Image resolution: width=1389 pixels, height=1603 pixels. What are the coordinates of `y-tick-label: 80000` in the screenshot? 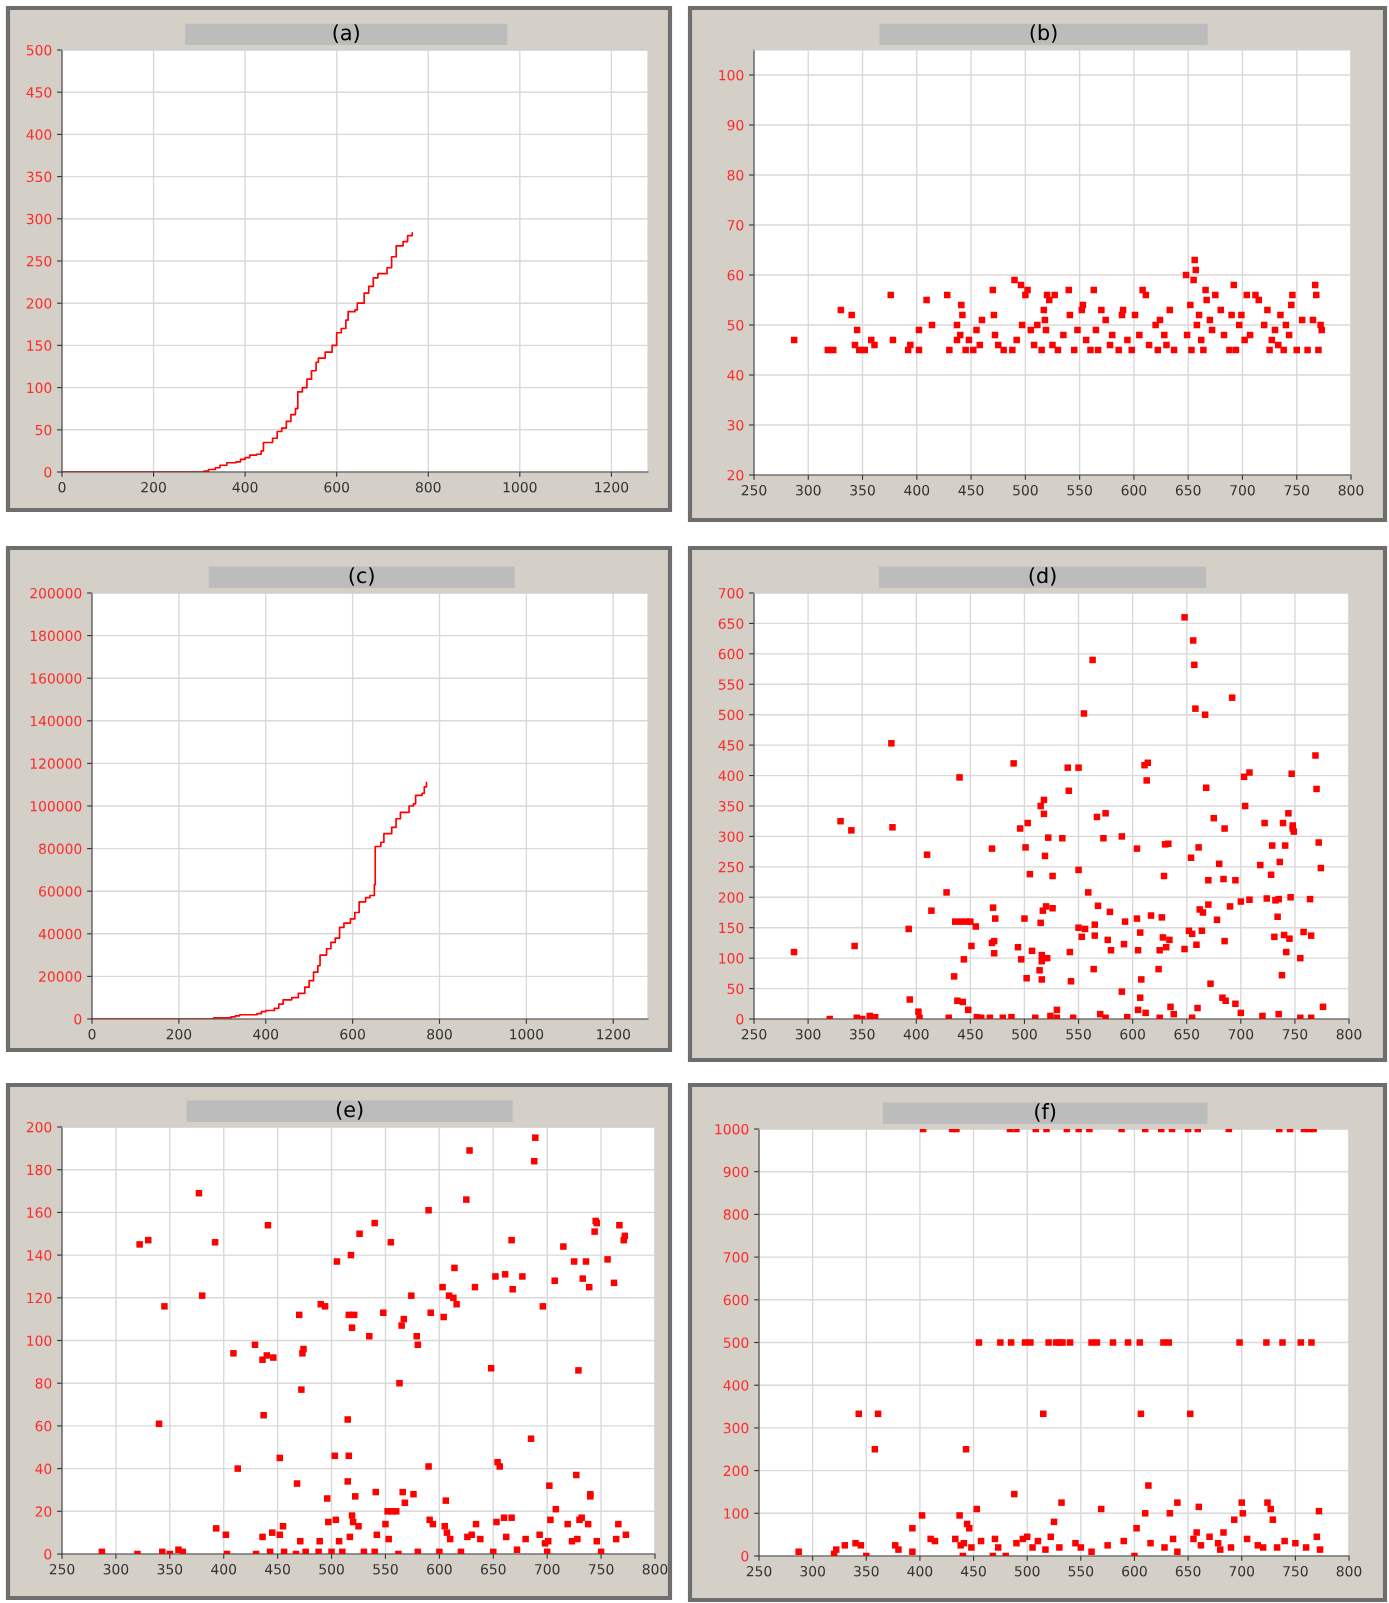 It's located at (60, 849).